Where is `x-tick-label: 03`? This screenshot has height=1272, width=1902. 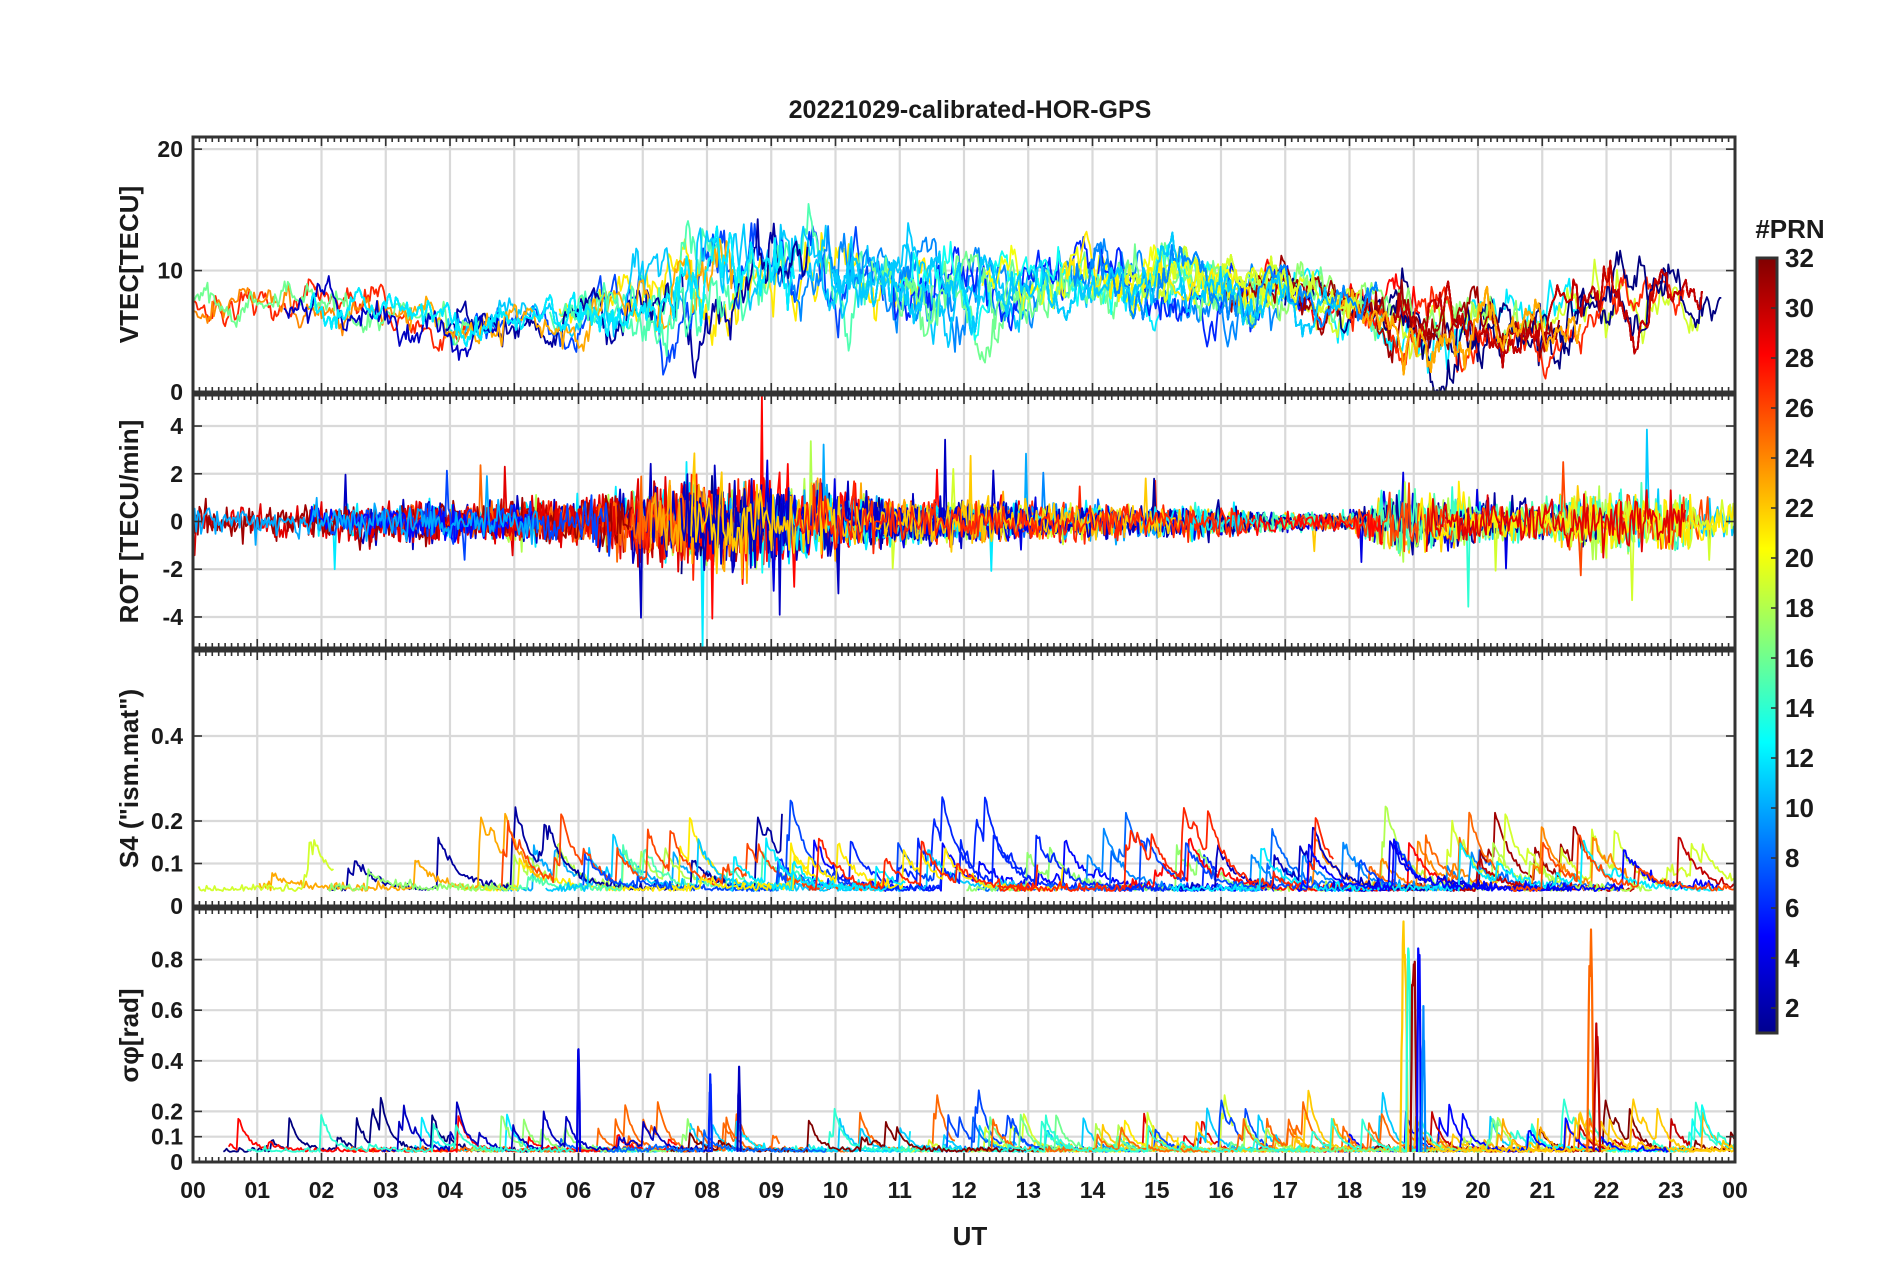
x-tick-label: 03 is located at coordinates (386, 1190).